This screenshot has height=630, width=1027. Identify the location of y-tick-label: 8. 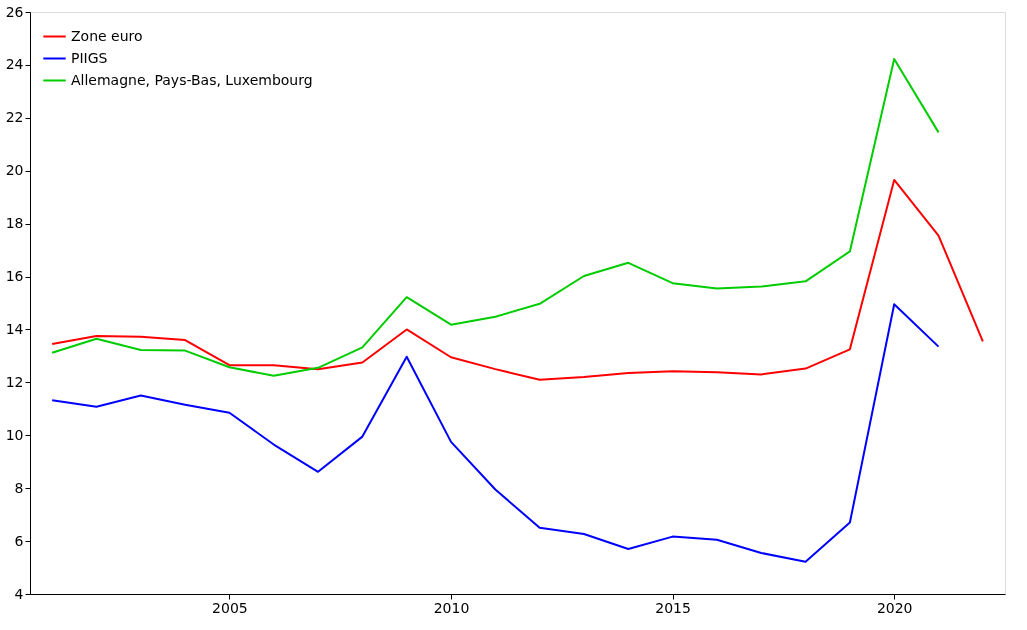
(19, 487).